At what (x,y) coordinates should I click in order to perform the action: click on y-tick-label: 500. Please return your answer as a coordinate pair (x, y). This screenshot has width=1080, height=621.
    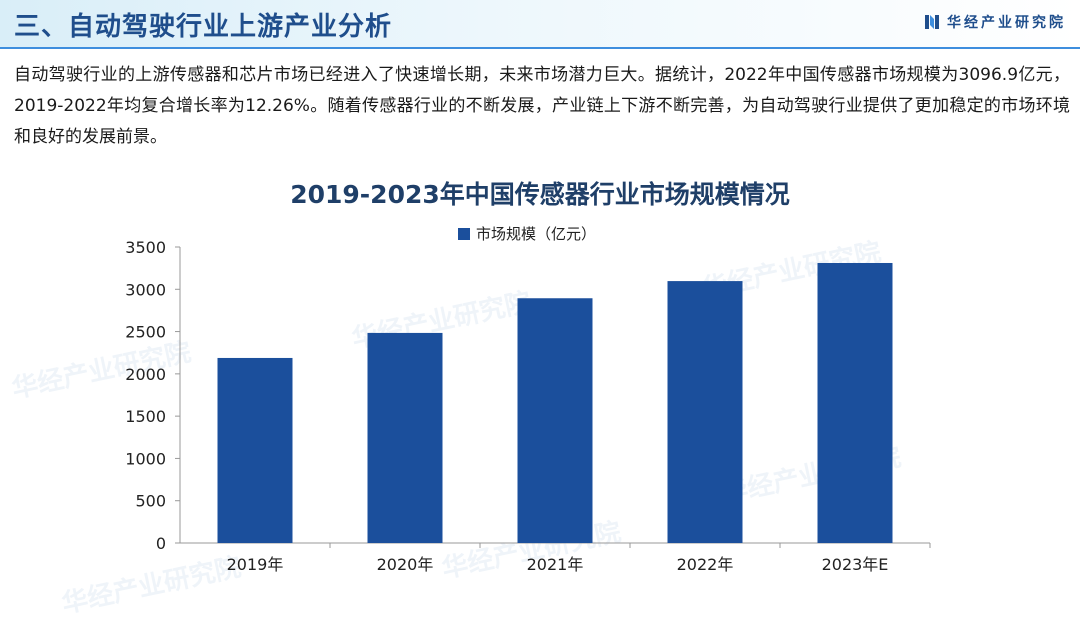
    Looking at the image, I should click on (150, 501).